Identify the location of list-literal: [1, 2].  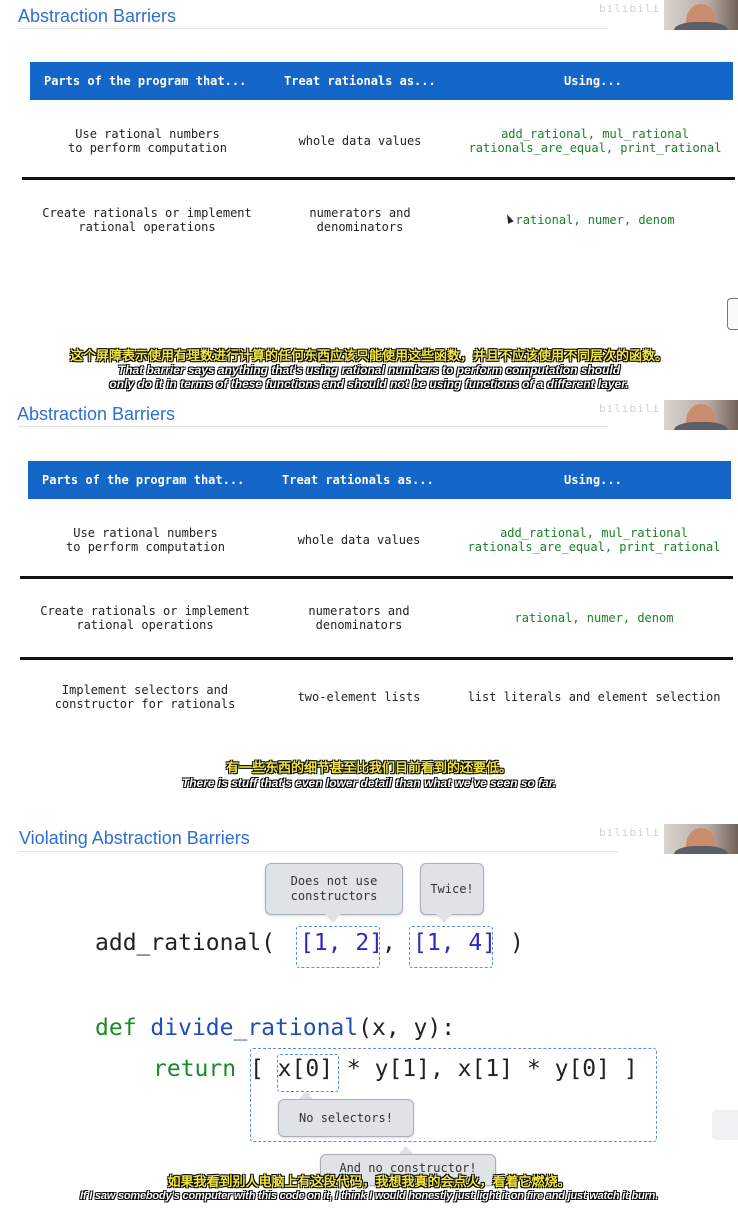
(342, 943).